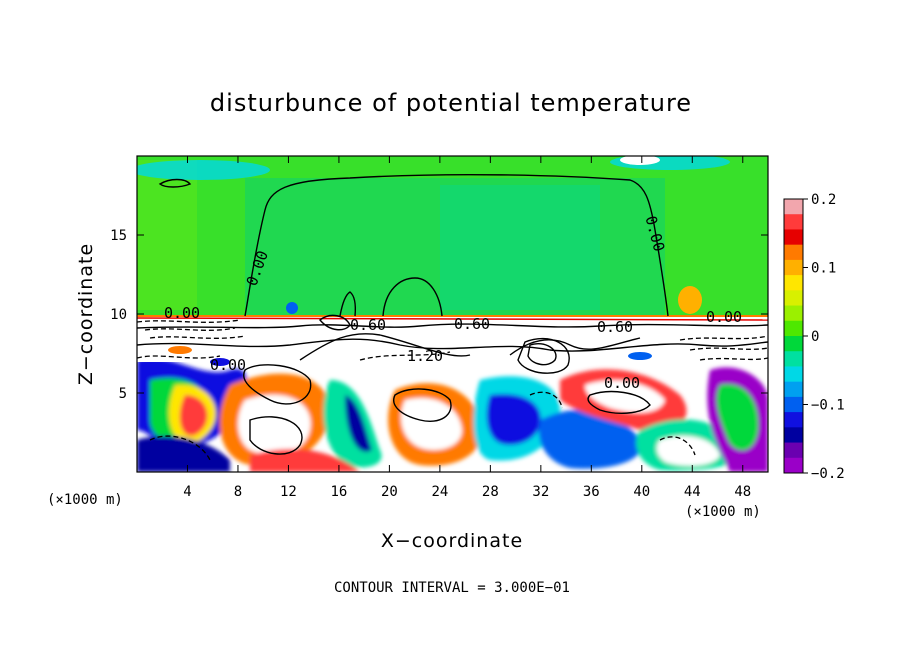  I want to click on colorbar-tick-label: 0, so click(815, 337).